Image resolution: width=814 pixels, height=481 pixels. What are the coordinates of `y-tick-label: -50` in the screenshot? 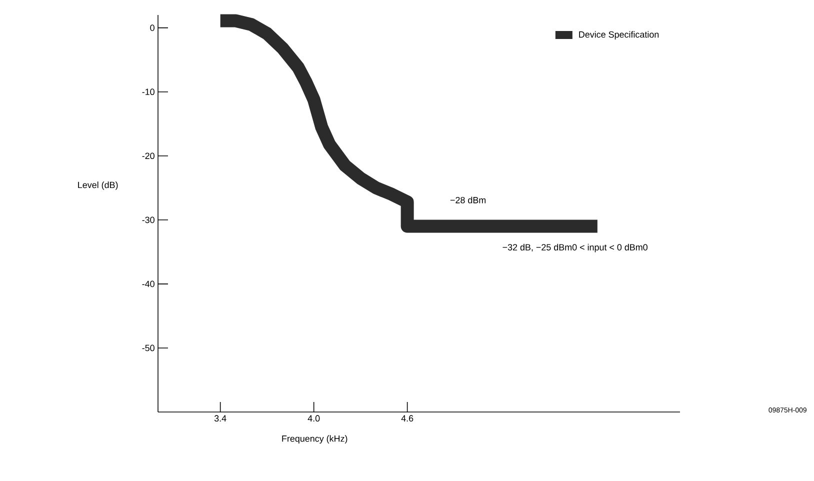 It's located at (148, 348).